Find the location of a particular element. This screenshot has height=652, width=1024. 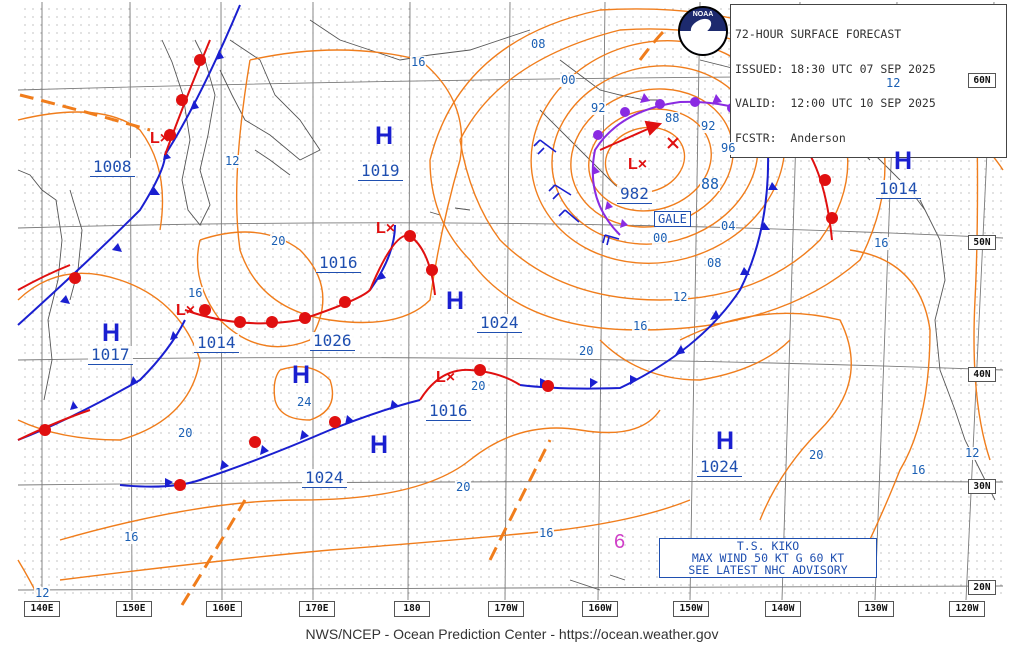

pressure-value: 1008 is located at coordinates (112, 167).